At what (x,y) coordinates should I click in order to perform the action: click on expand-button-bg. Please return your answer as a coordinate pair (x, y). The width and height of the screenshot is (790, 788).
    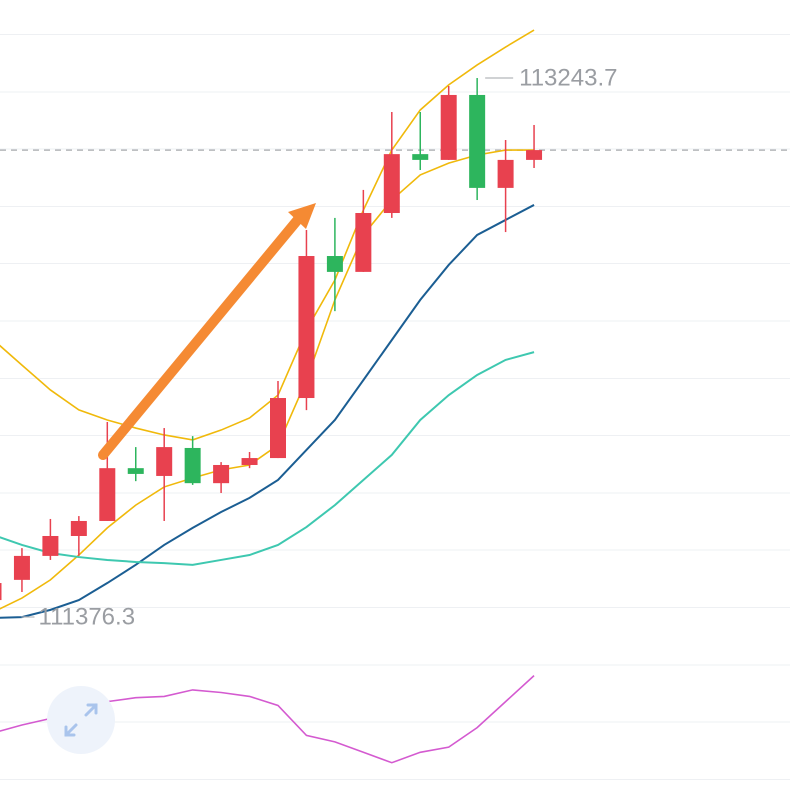
    Looking at the image, I should click on (81, 720).